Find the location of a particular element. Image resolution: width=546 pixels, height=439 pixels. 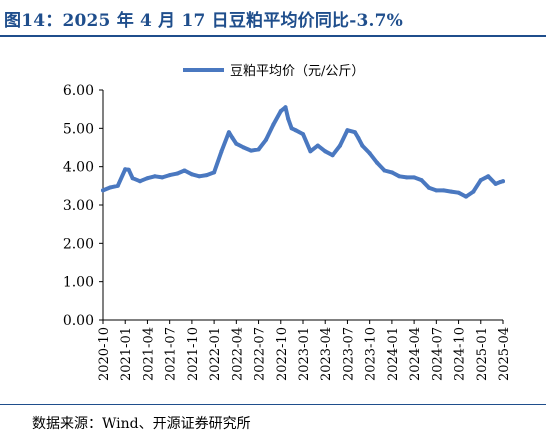

title-divider is located at coordinates (273, 36).